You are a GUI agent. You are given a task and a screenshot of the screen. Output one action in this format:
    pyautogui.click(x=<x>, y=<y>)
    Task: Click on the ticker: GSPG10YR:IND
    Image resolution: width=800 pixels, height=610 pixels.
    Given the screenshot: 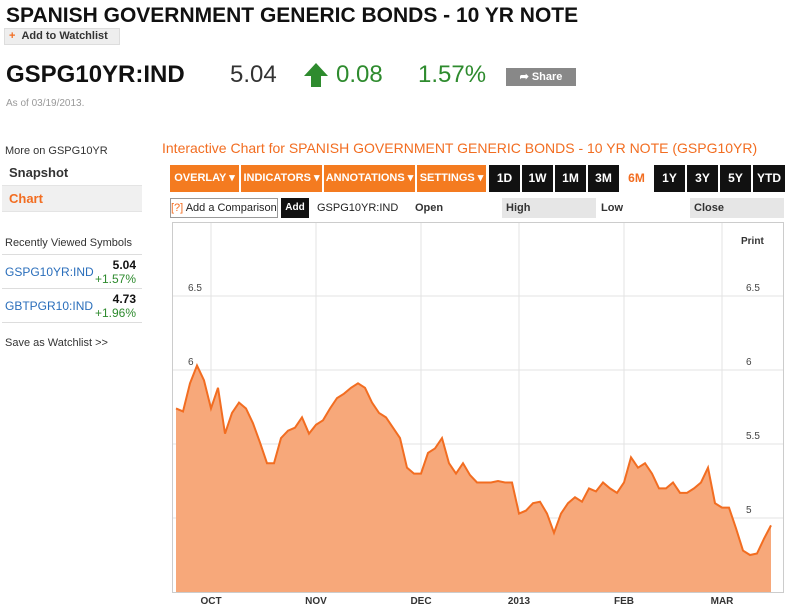 What is the action you would take?
    pyautogui.click(x=95, y=74)
    